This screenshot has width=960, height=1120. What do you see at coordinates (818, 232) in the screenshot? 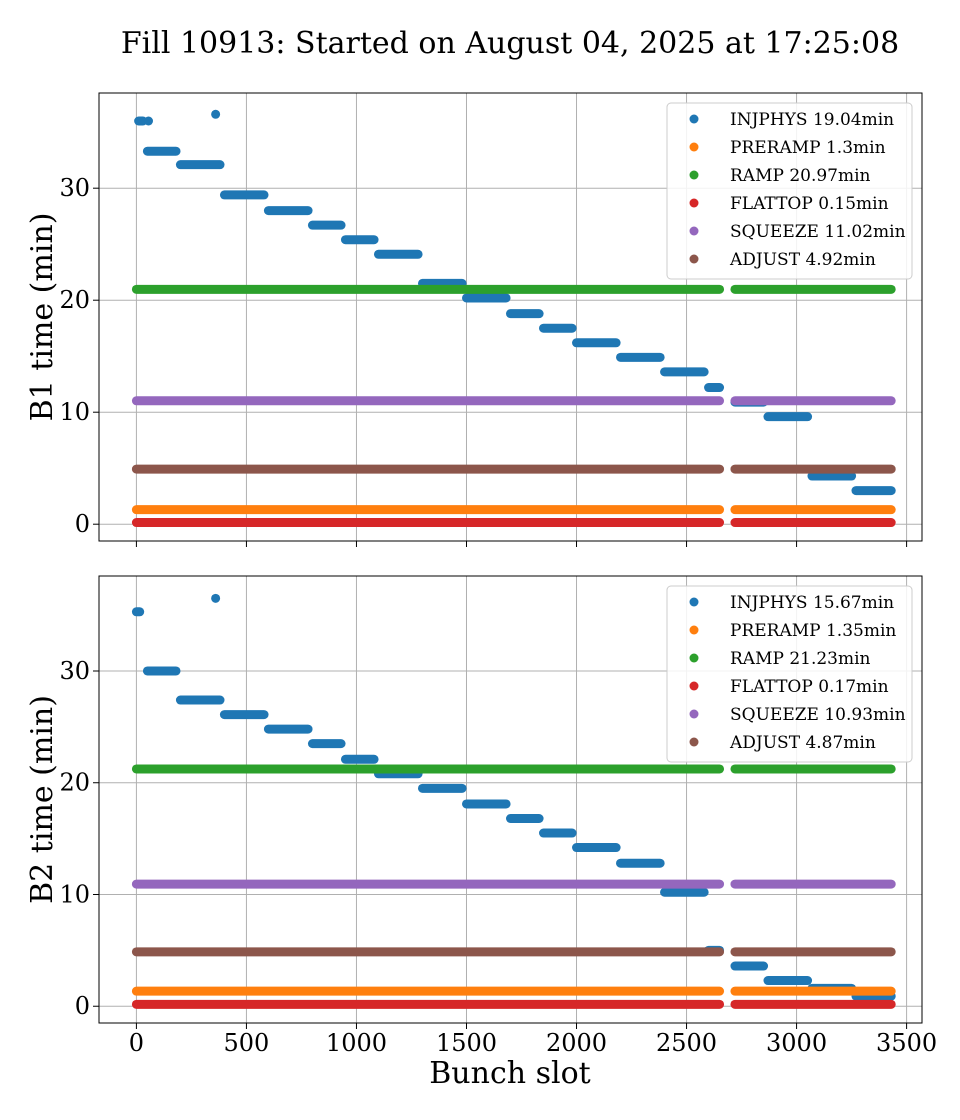
I see `legend-entry: SQUEEZE 11.02min` at bounding box center [818, 232].